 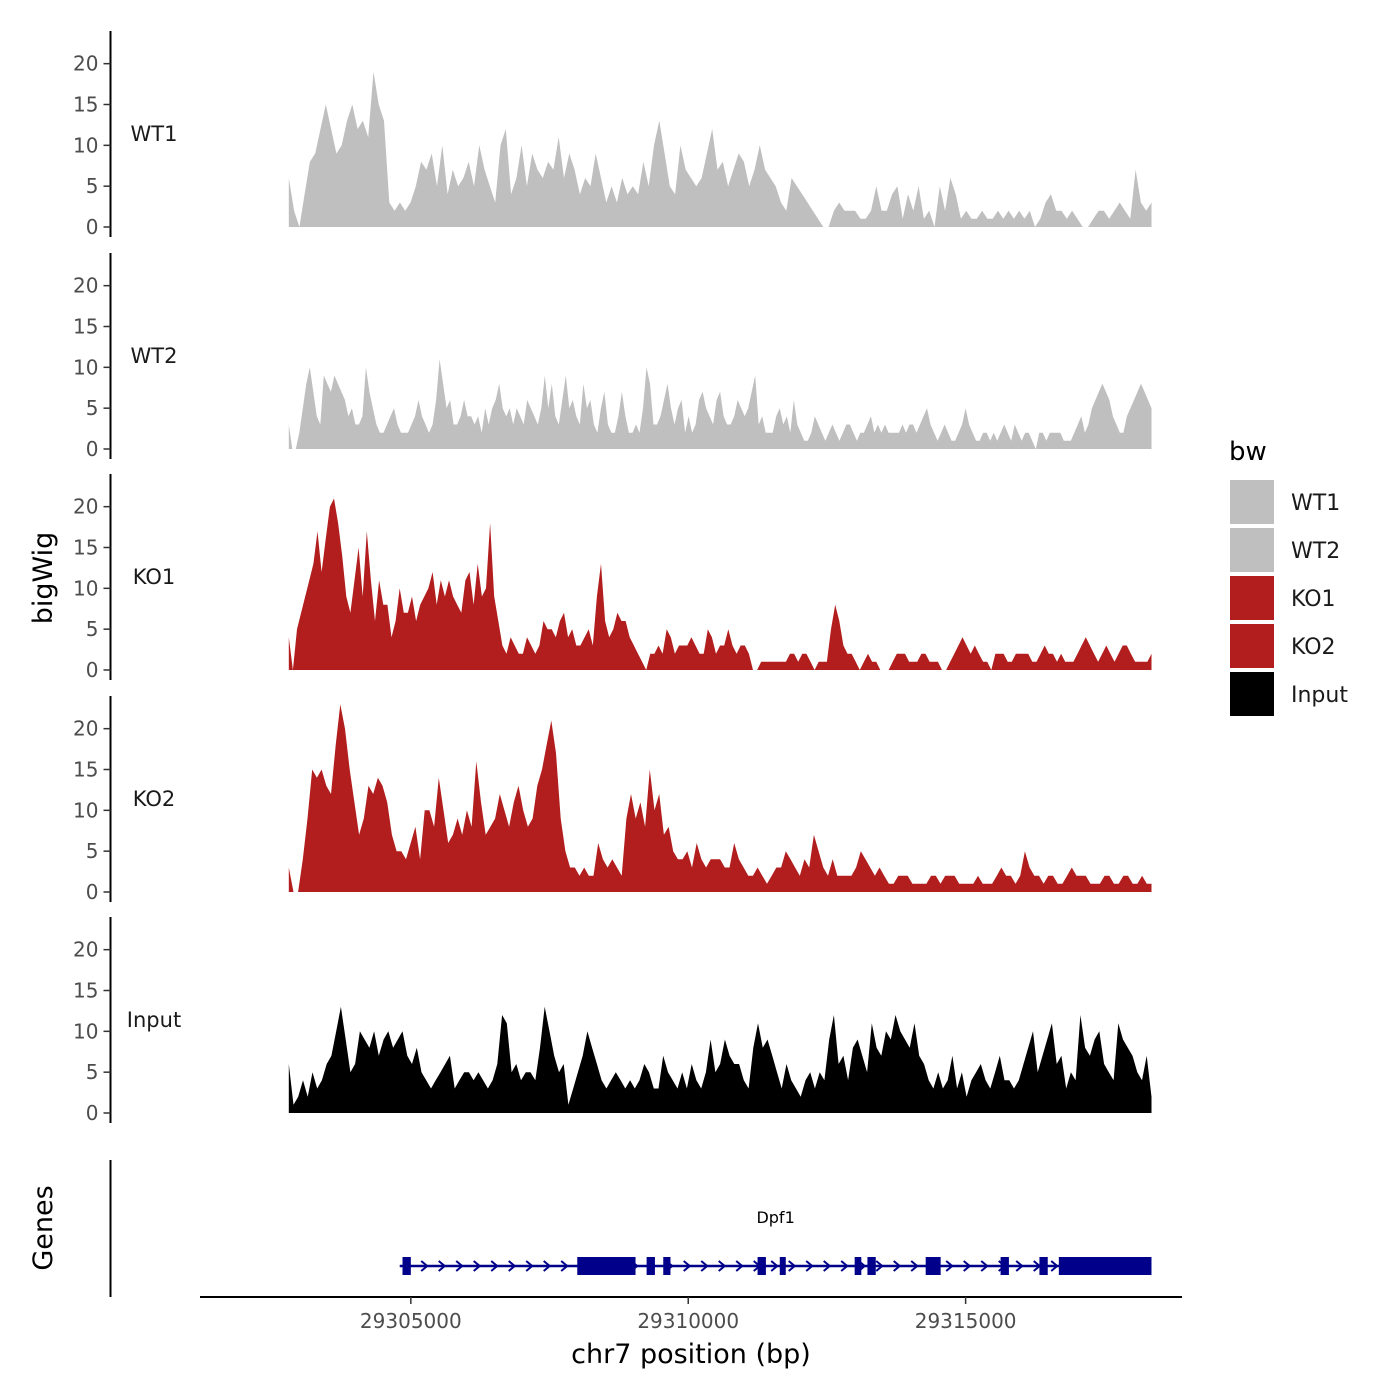 I want to click on track-wt1-y-tick-label: 10, so click(x=85, y=145).